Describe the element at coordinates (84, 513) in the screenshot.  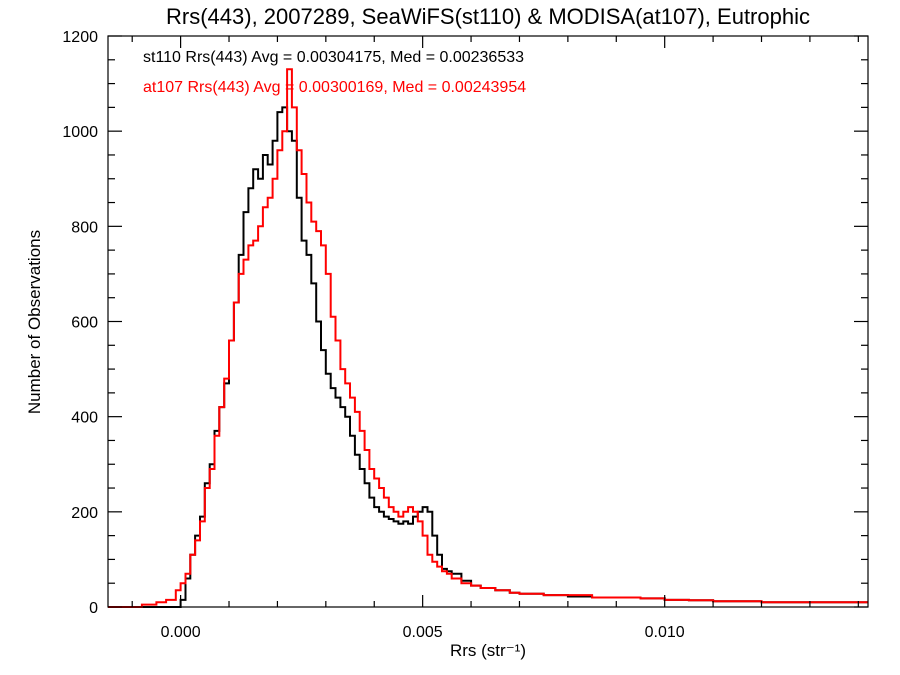
I see `y-tick-label: 200` at that location.